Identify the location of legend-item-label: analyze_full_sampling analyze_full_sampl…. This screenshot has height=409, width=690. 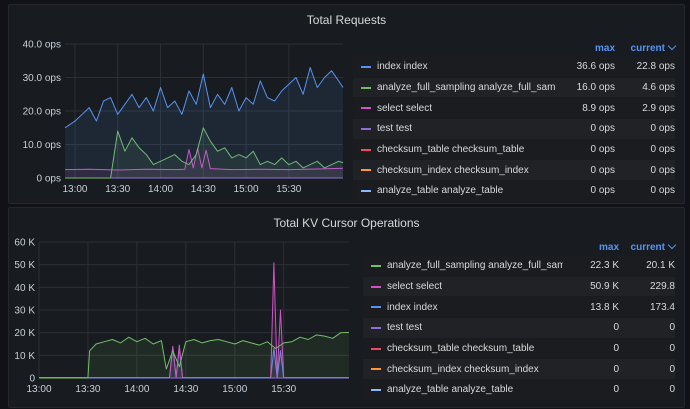
(466, 88).